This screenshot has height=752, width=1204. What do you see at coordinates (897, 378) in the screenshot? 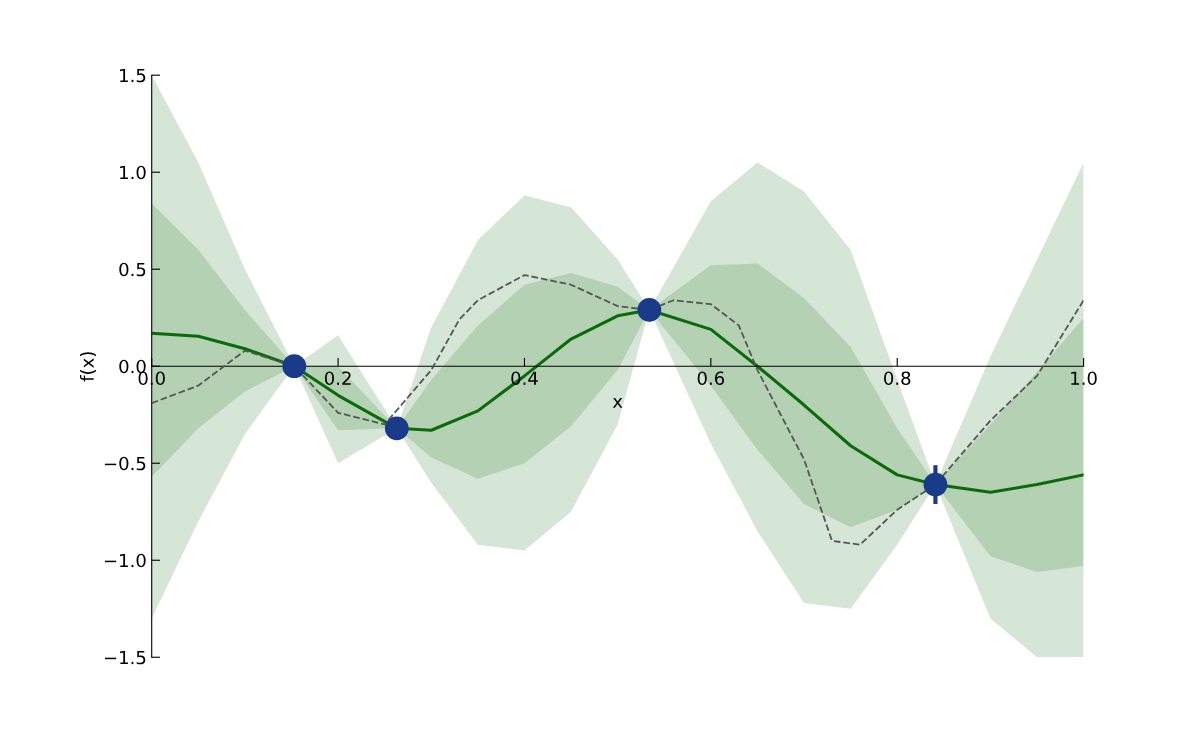
I see `x-tick-label: 0.8` at bounding box center [897, 378].